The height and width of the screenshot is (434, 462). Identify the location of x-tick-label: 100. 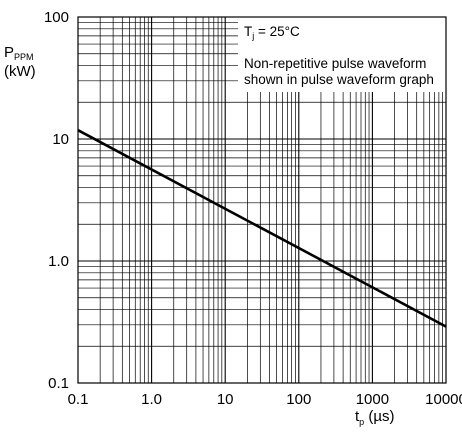
(298, 399).